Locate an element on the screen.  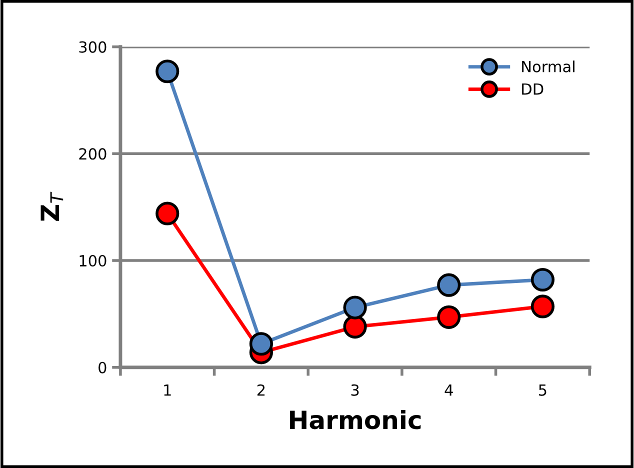
x-tick-label: 2 is located at coordinates (261, 390).